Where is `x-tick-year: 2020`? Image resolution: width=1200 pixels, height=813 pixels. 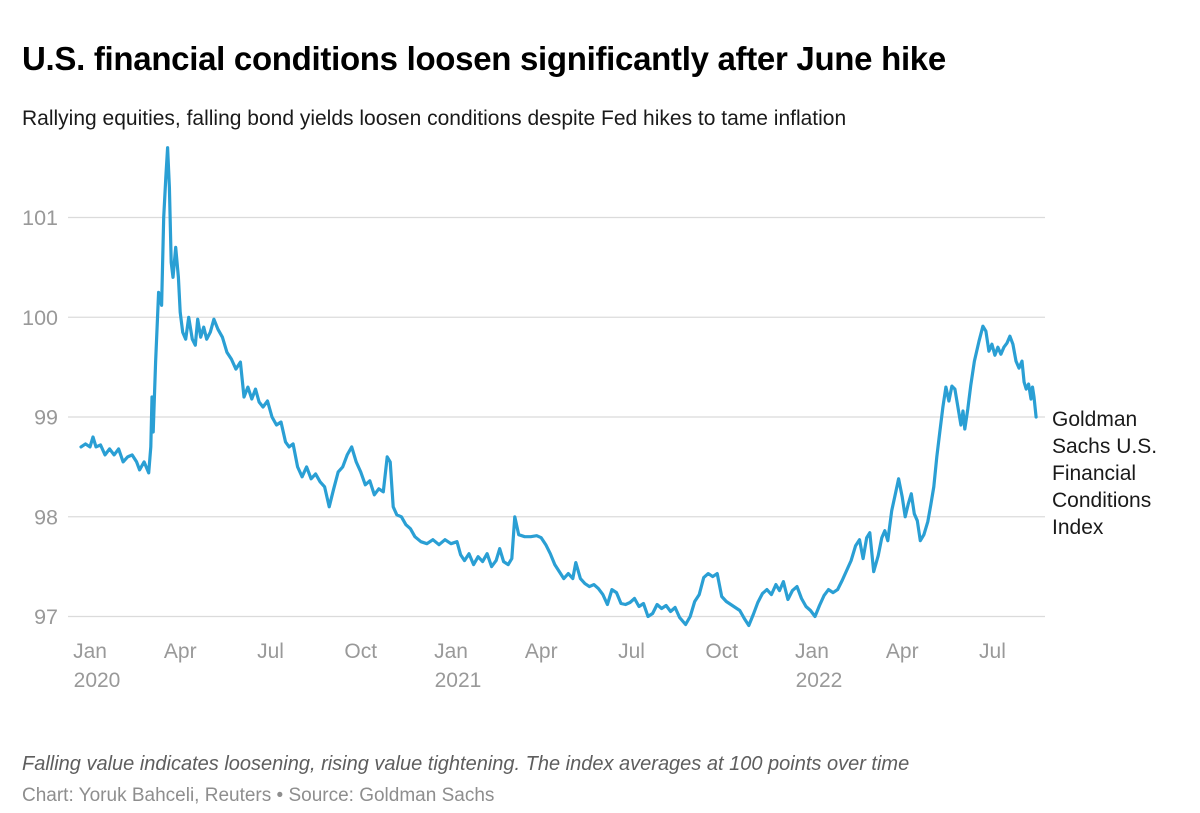 x-tick-year: 2020 is located at coordinates (97, 680).